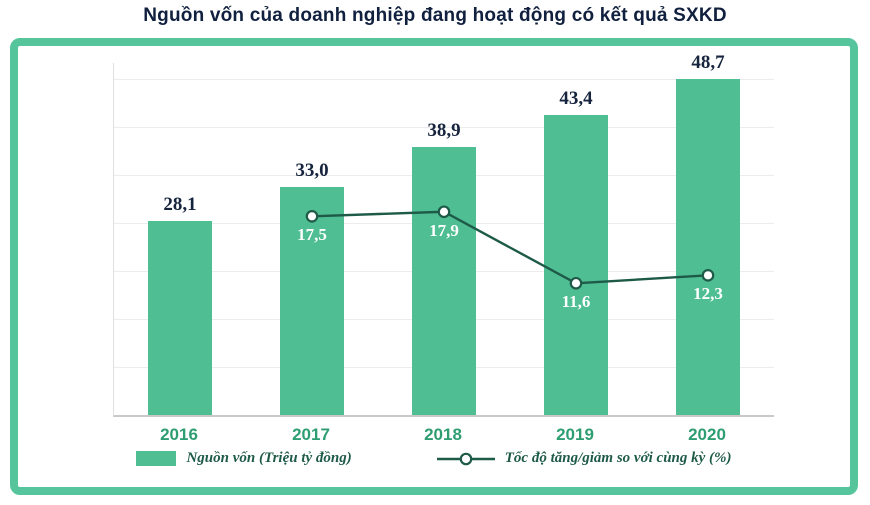 The width and height of the screenshot is (870, 505). Describe the element at coordinates (510, 247) in the screenshot. I see `trend-line` at that location.